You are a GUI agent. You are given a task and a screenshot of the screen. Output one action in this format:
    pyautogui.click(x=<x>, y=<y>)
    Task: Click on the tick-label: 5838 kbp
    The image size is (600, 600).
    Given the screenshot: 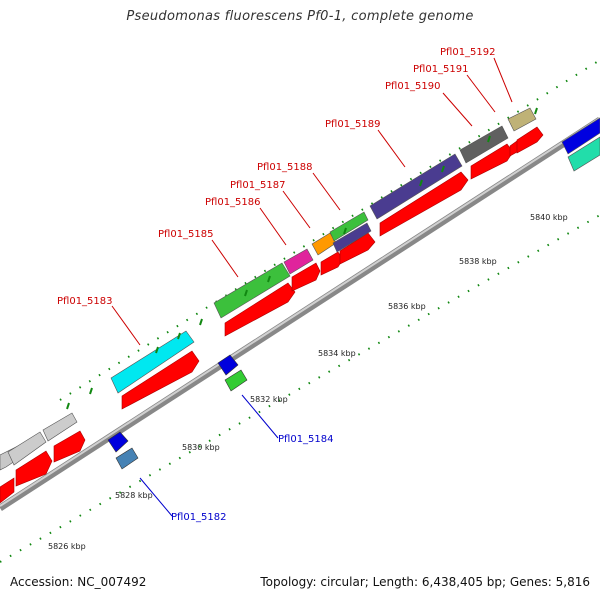 What is the action you would take?
    pyautogui.click(x=478, y=261)
    